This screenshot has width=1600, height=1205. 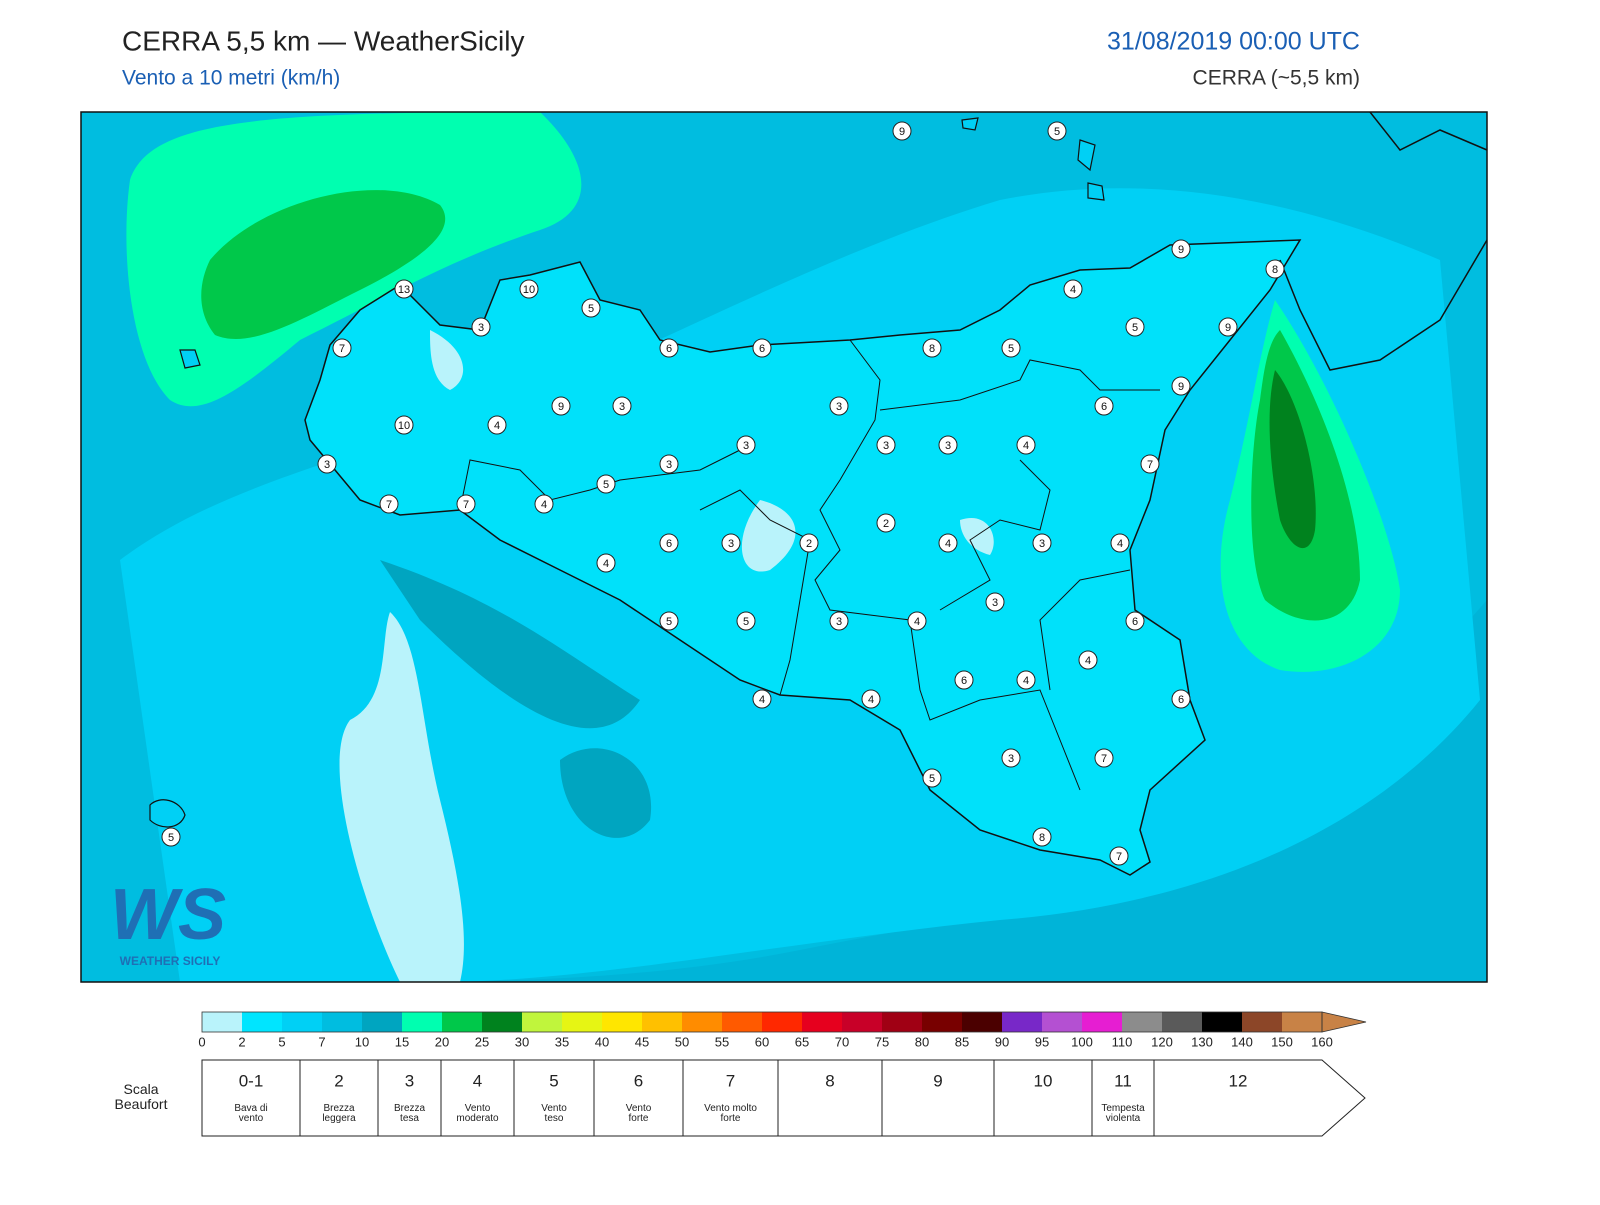 What do you see at coordinates (141, 1096) in the screenshot?
I see `beaufort-title: Scala Beaufort` at bounding box center [141, 1096].